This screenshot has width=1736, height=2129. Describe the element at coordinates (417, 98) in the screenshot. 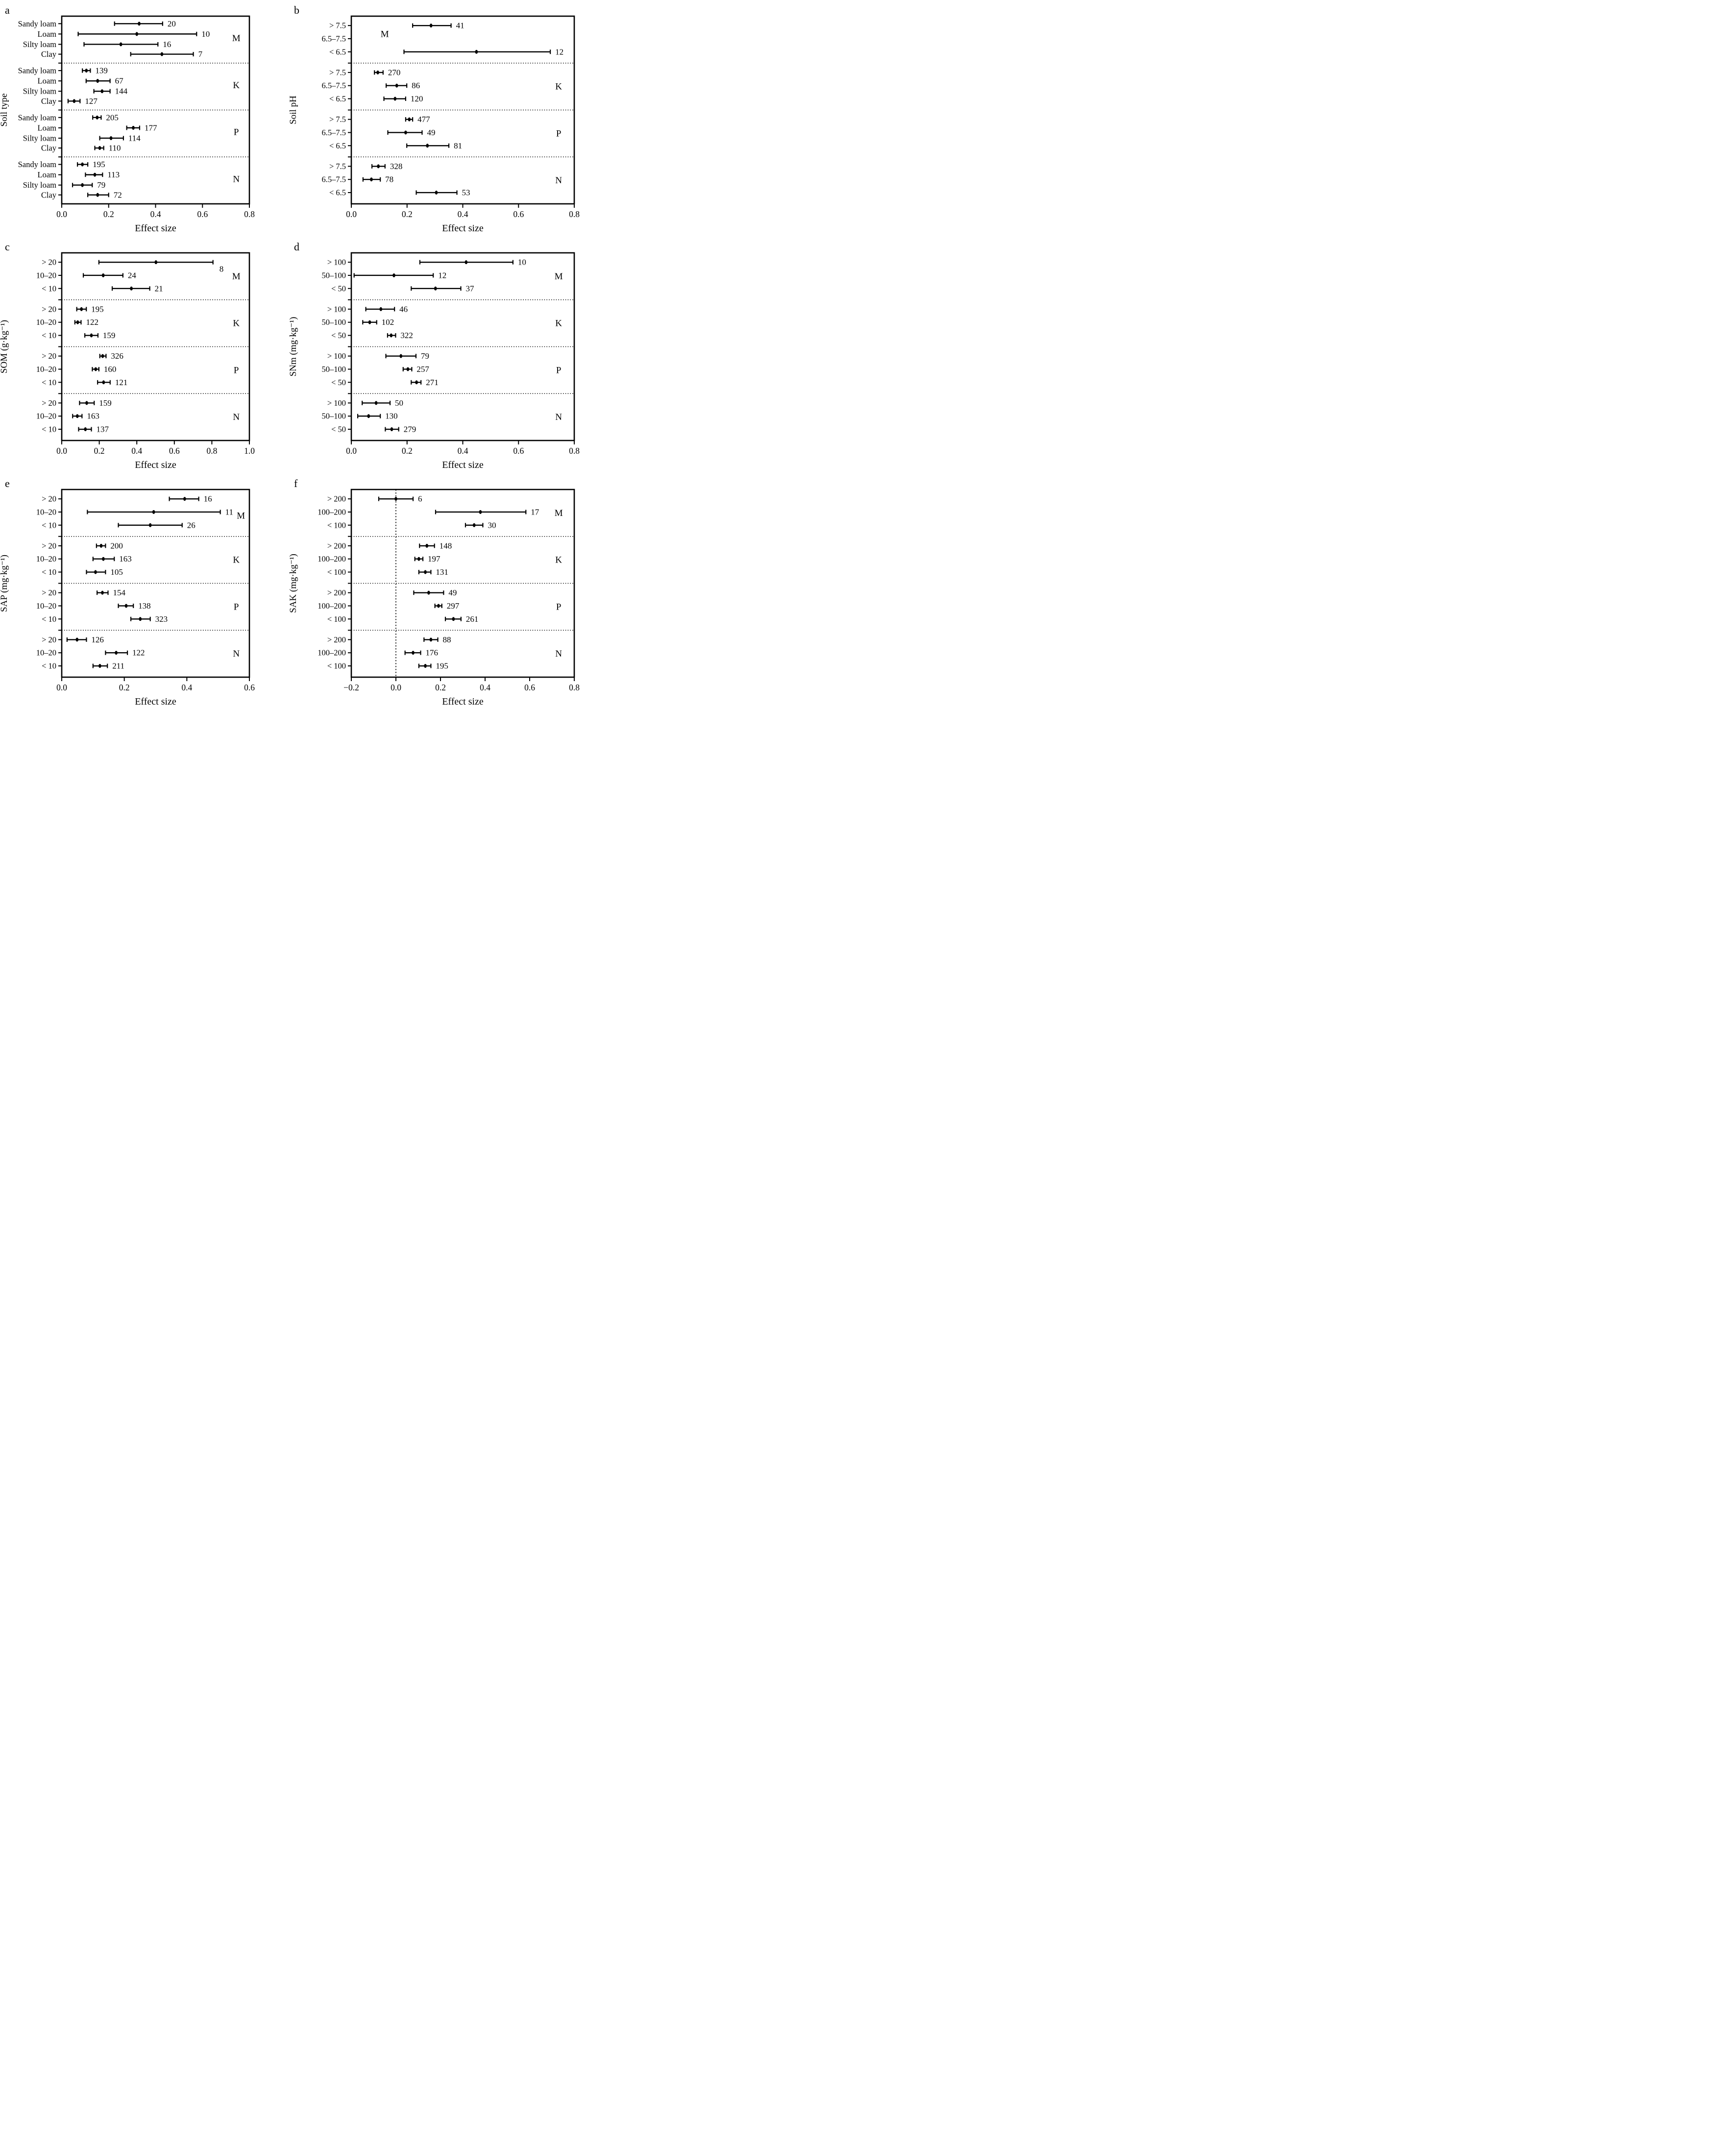

I see `sample-size-label: 120` at that location.